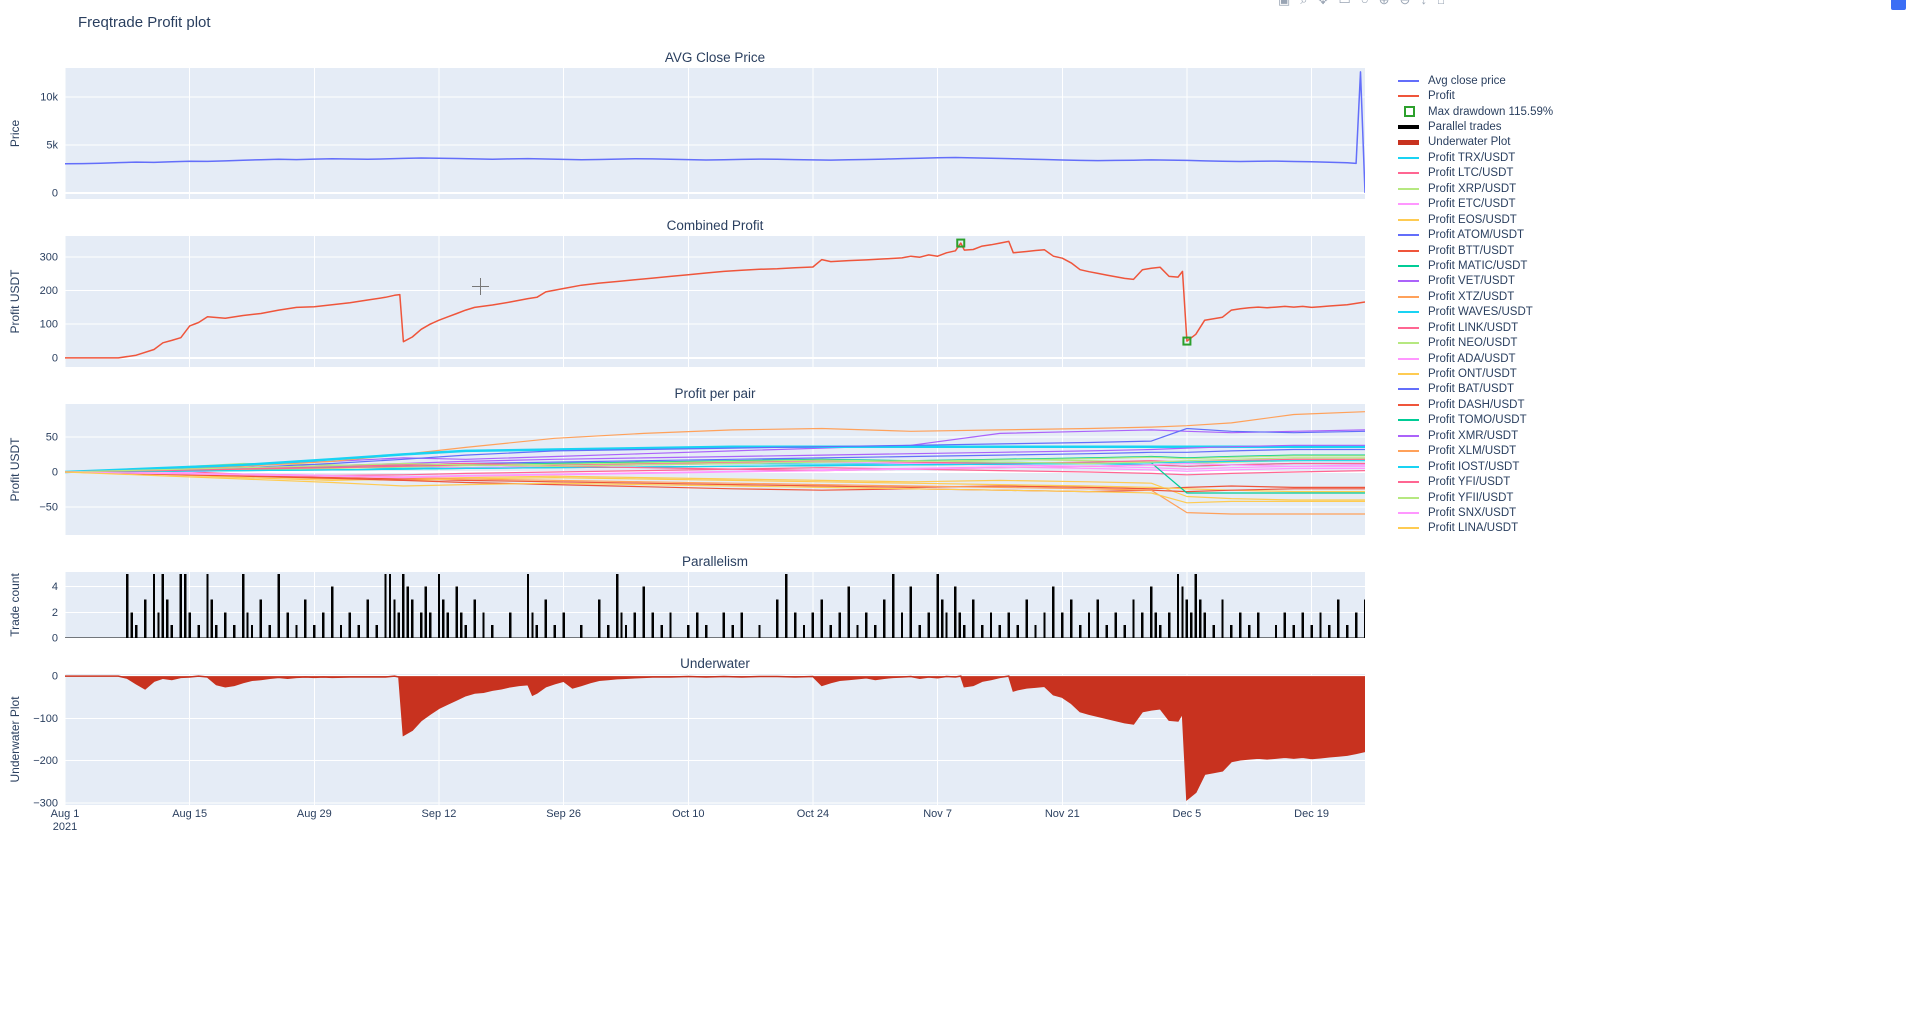 This screenshot has width=1910, height=1024. What do you see at coordinates (1423, 3) in the screenshot?
I see `autoscale-icon: ↕` at bounding box center [1423, 3].